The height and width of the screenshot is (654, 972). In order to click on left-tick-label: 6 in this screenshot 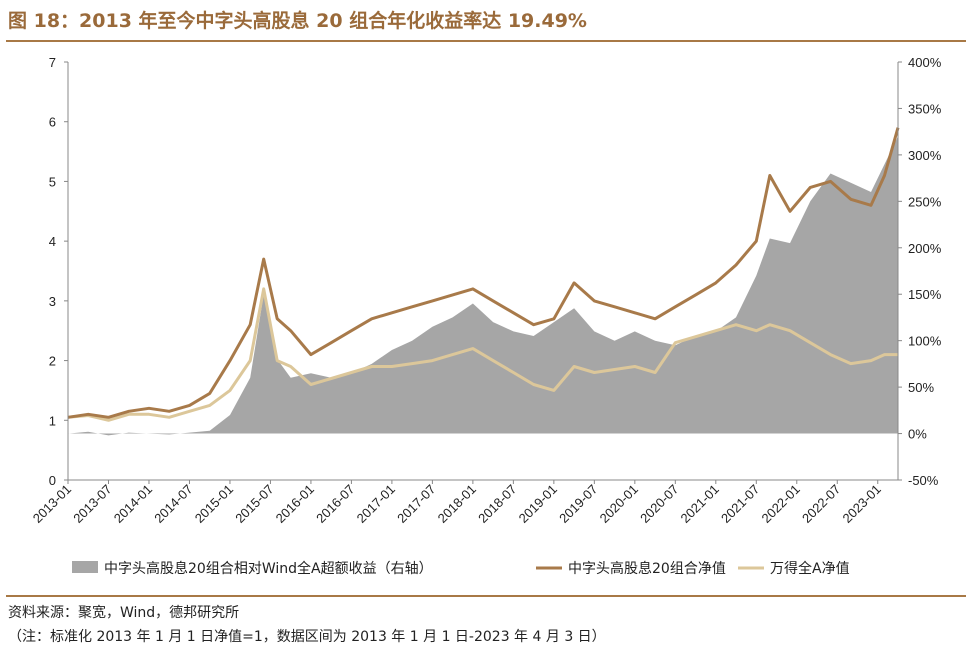, I will do `click(52, 122)`.